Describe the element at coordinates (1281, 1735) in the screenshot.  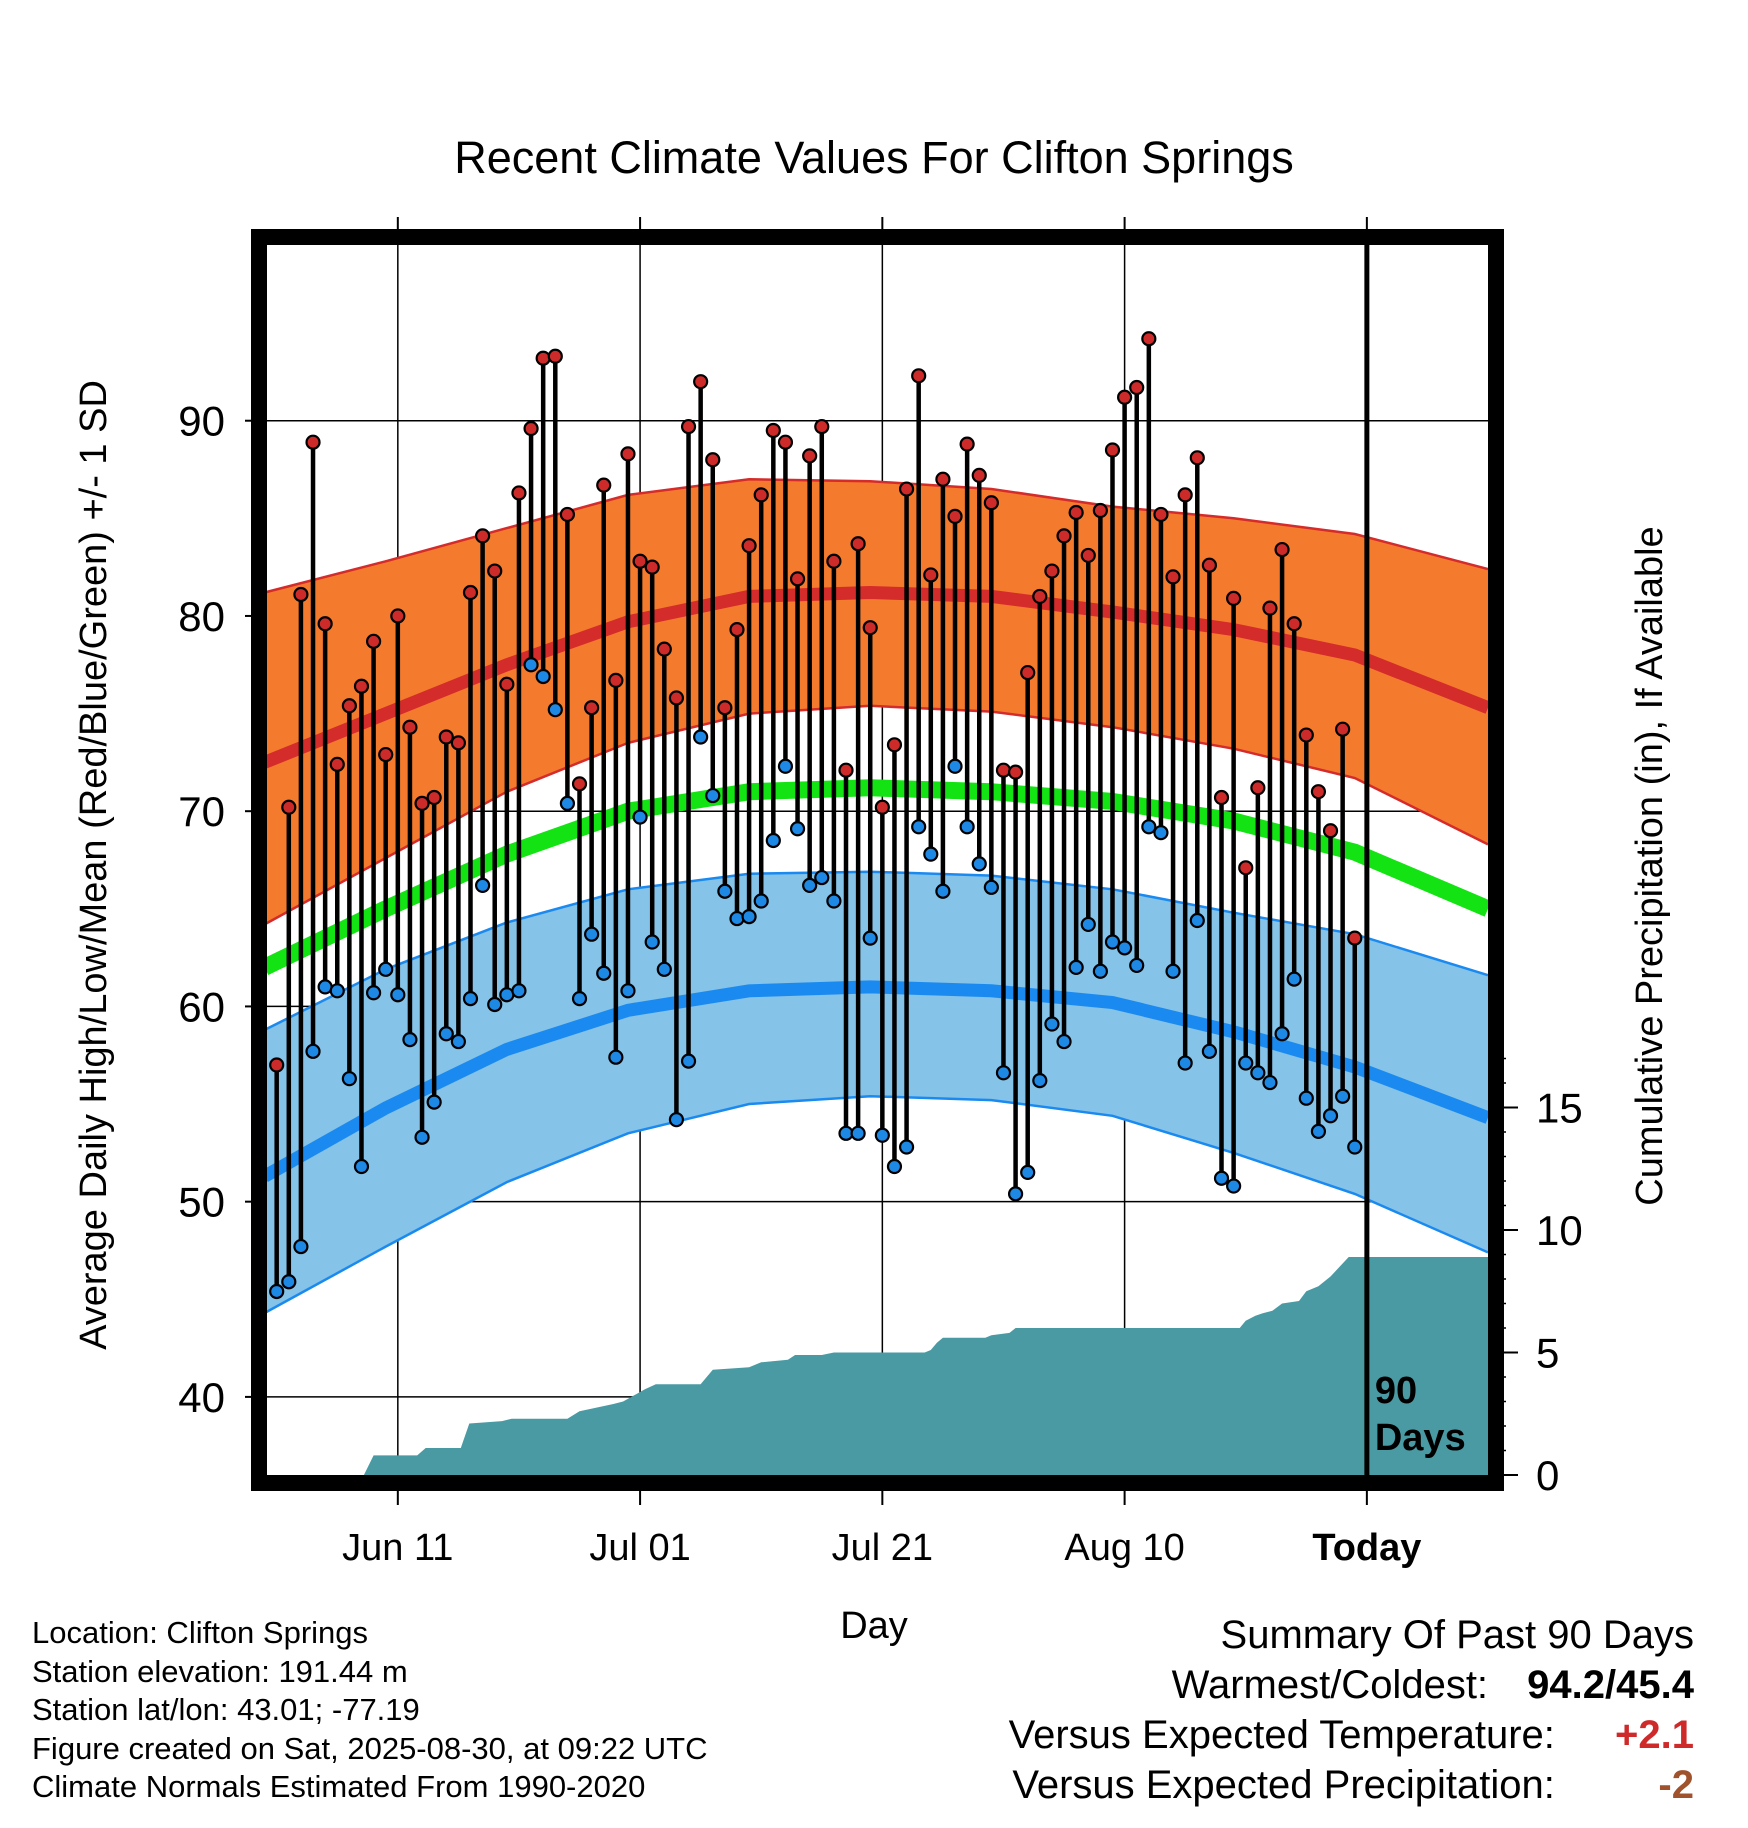
I see `temp-anomaly-label: Versus Expected Temperature:` at that location.